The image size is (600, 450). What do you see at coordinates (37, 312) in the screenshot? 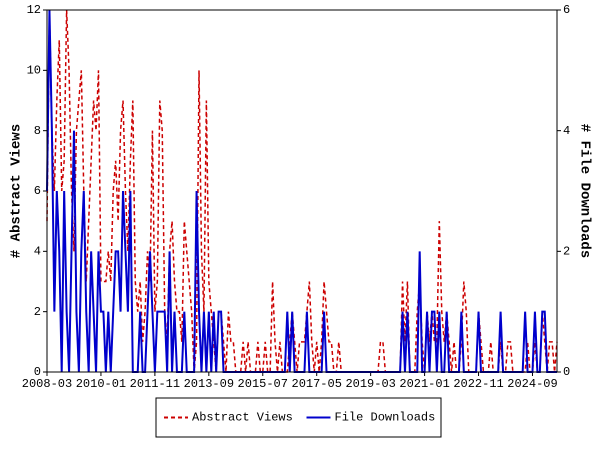
I see `y-tick-label: 2` at bounding box center [37, 312].